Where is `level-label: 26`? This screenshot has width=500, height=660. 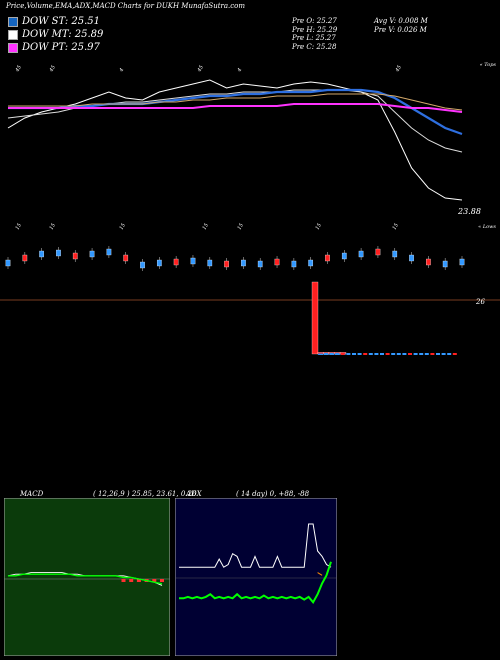 level-label: 26 is located at coordinates (480, 302).